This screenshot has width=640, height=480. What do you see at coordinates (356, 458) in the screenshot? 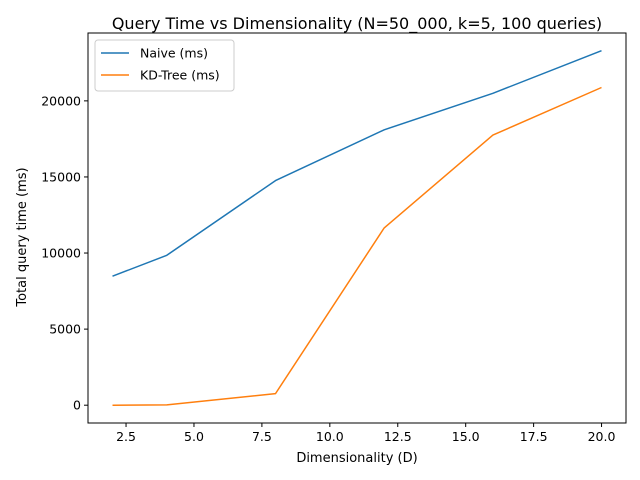
I see `x-axis-label: Dimensionality (D)` at bounding box center [356, 458].